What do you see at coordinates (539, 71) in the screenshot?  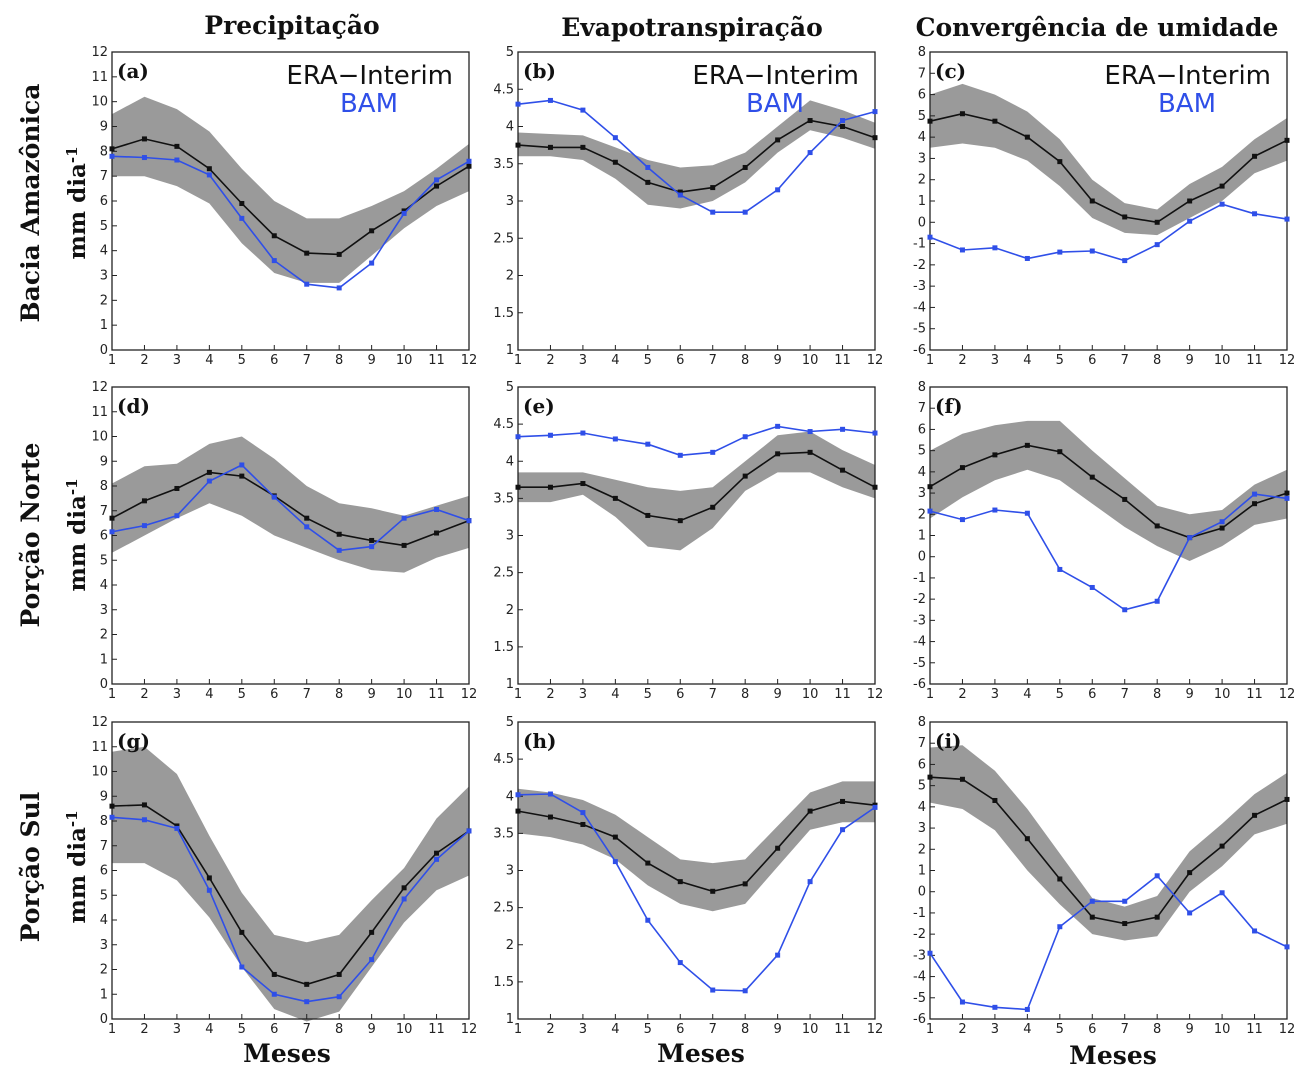 I see `panel-label: (b)` at bounding box center [539, 71].